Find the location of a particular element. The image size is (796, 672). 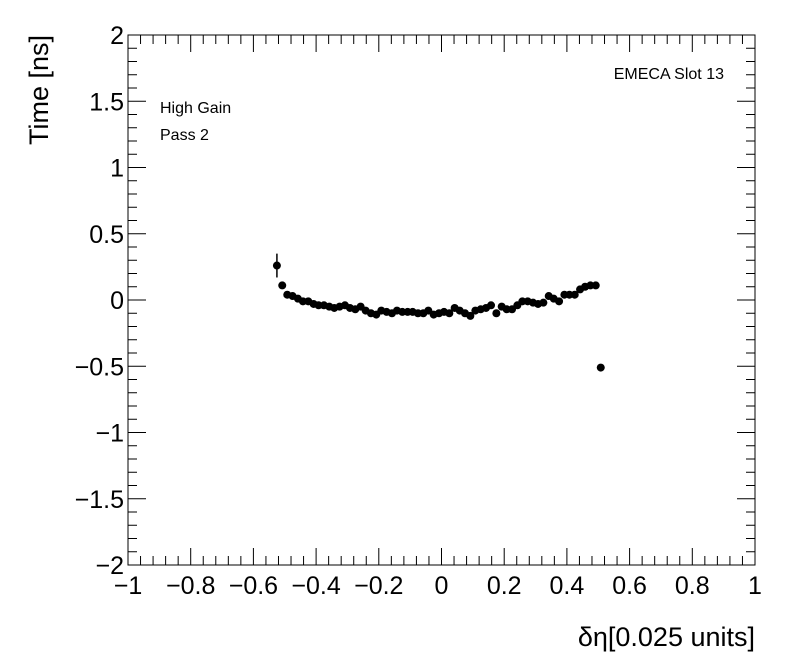

x-tick-label: 0 is located at coordinates (442, 586).